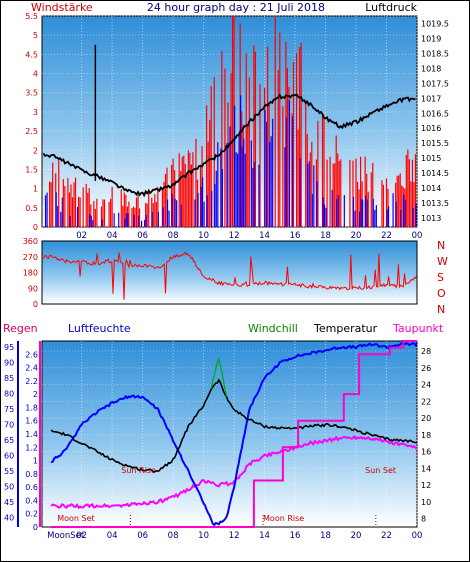 The height and width of the screenshot is (562, 470). I want to click on x-tick-label: 20, so click(356, 536).